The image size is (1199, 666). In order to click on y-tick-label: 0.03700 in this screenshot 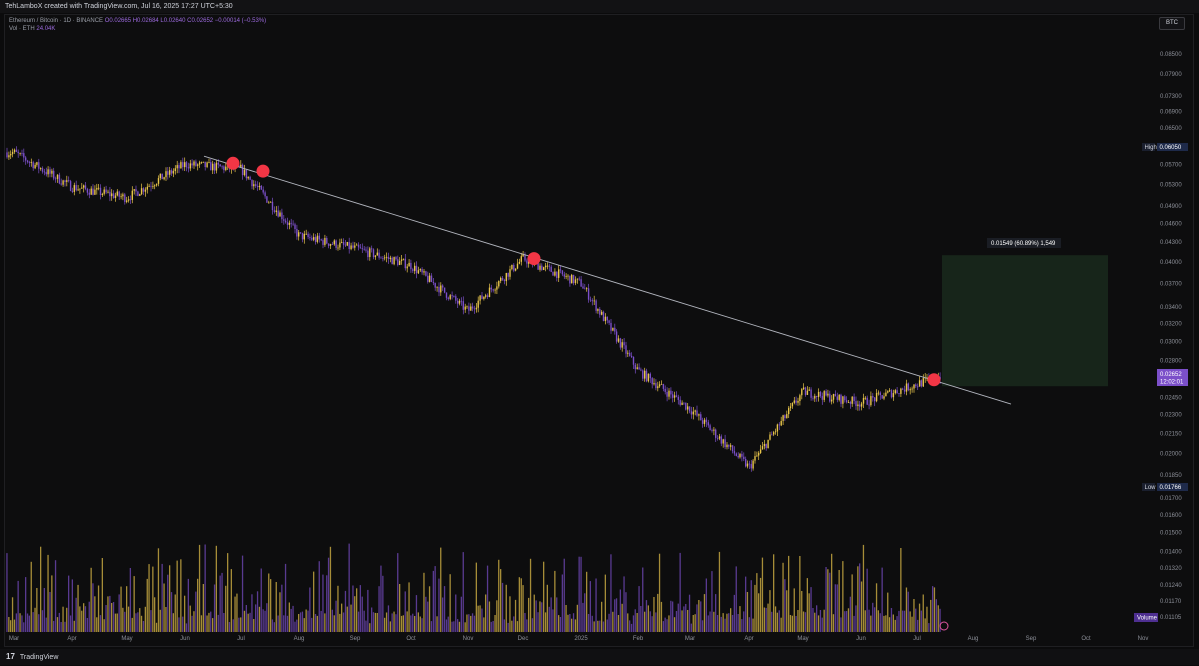, I will do `click(1171, 285)`.